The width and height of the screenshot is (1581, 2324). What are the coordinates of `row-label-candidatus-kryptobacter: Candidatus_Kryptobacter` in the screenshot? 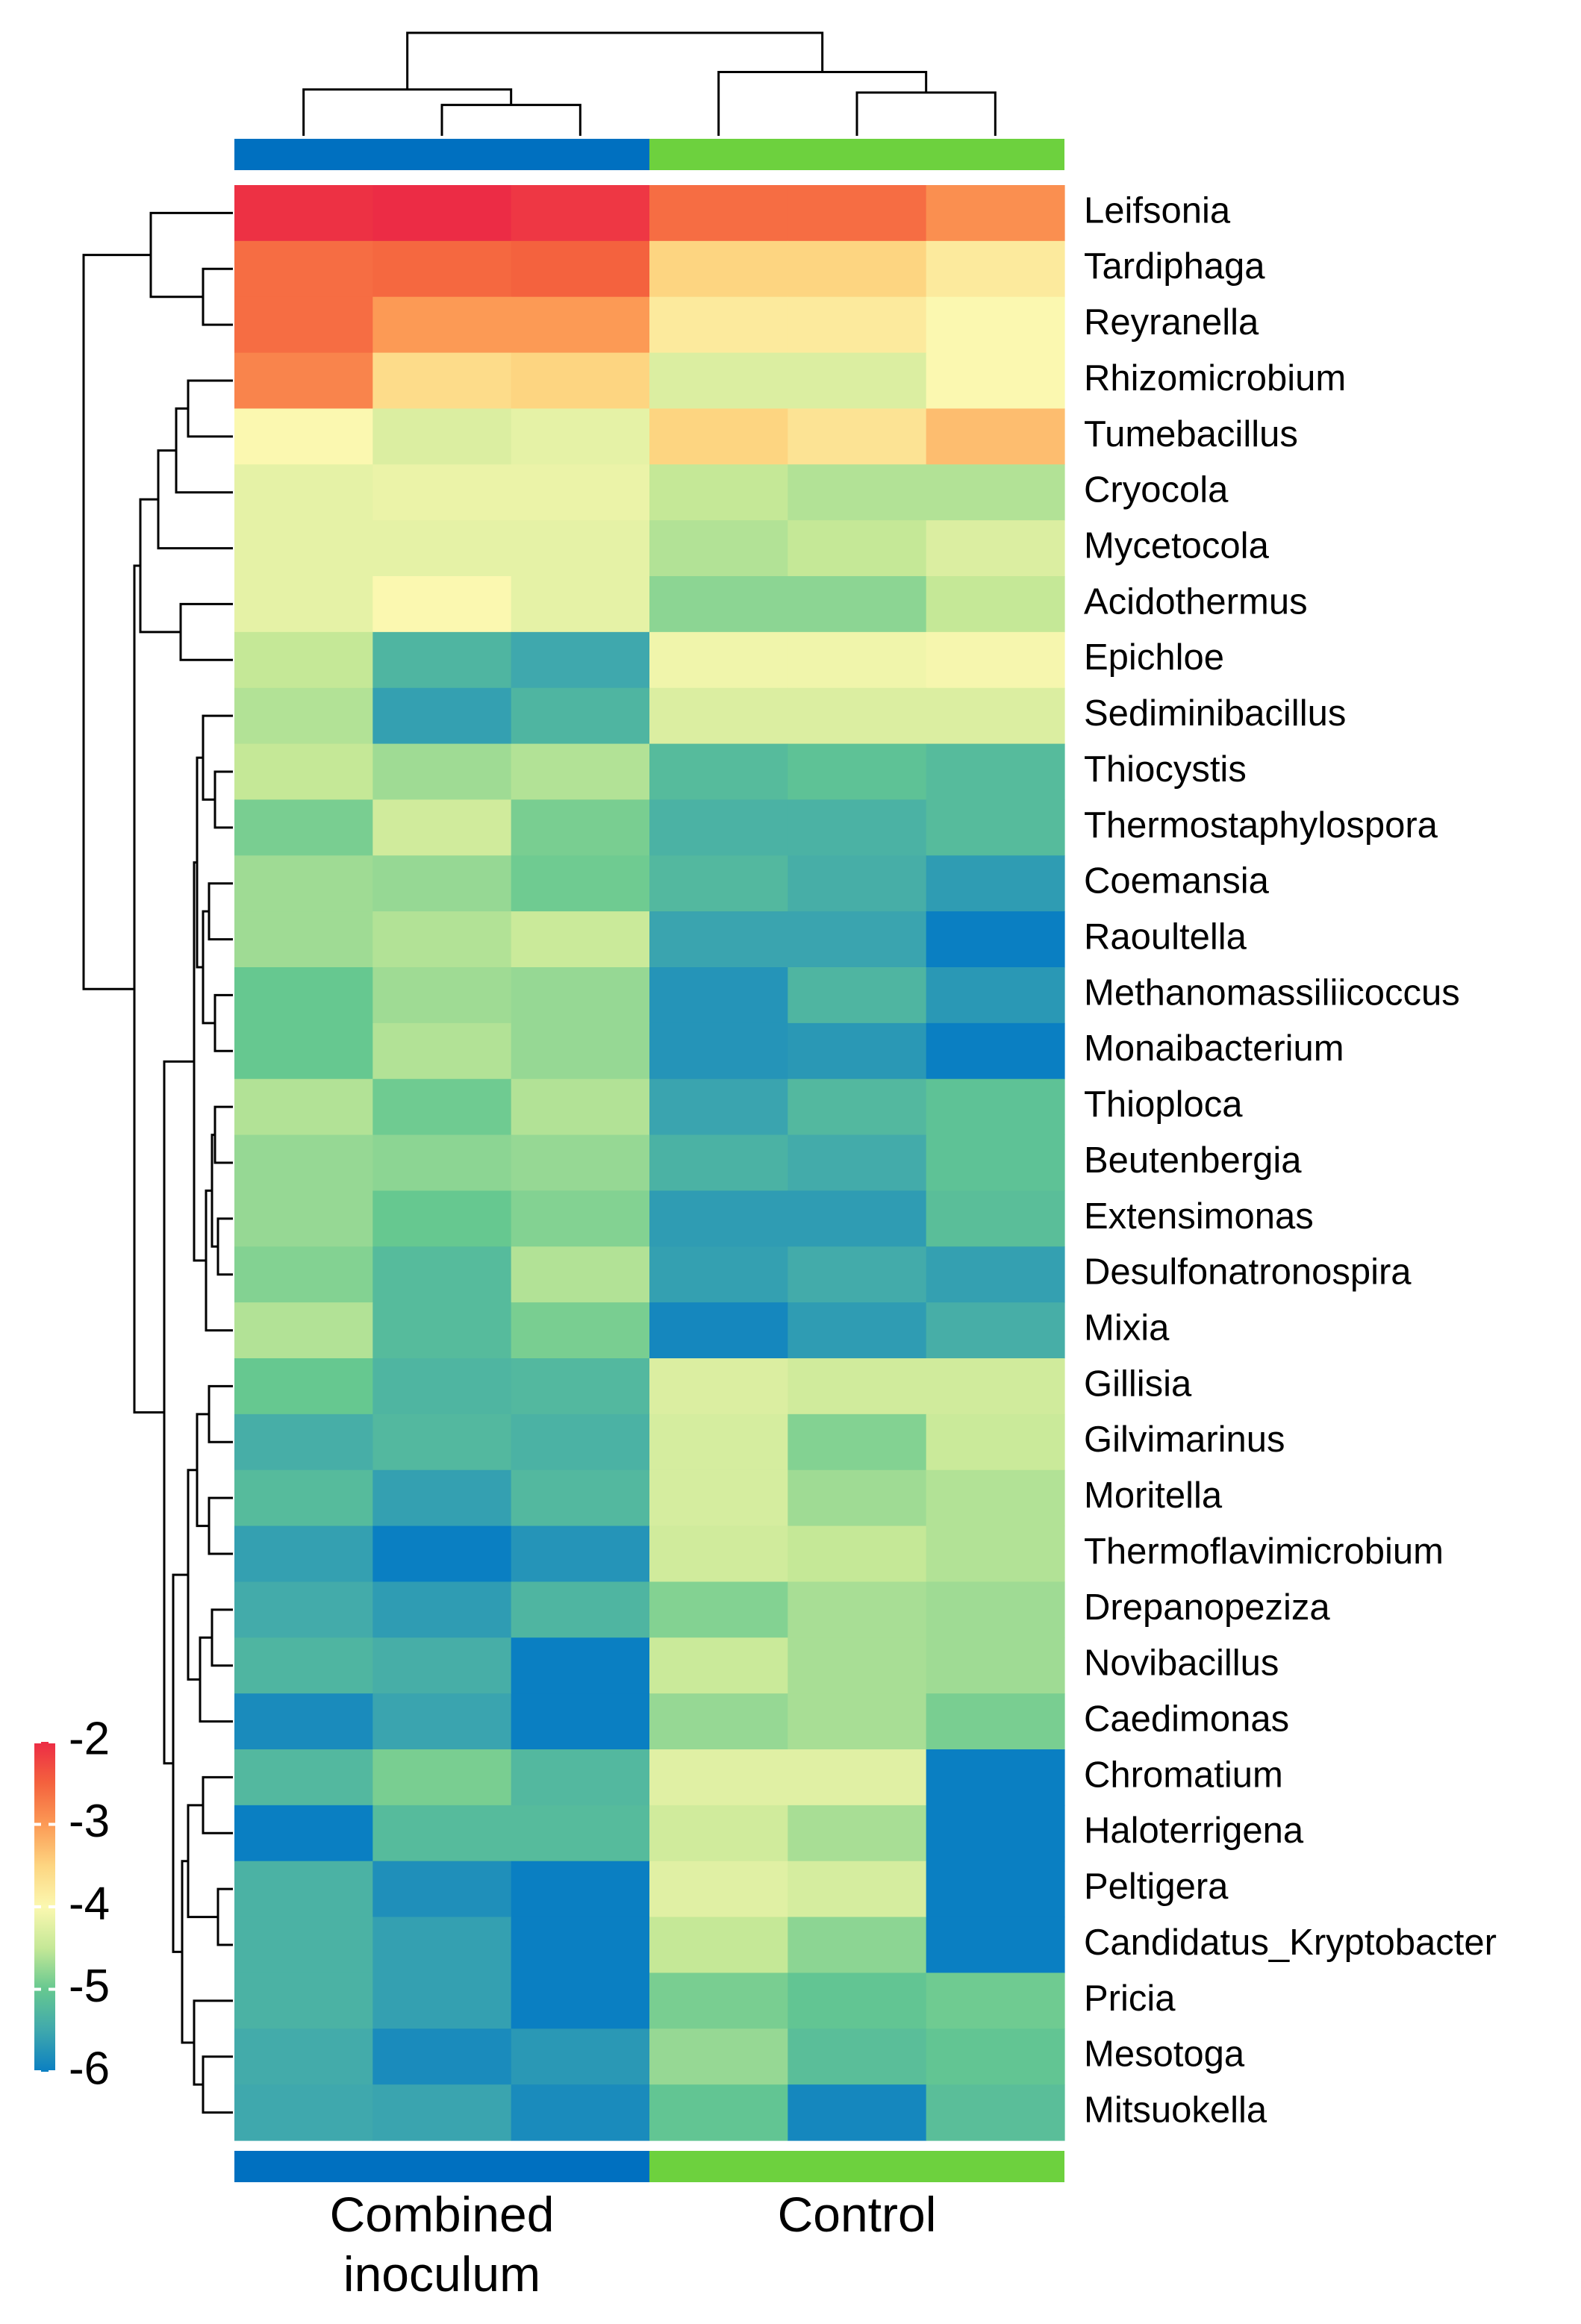 It's located at (1290, 1943).